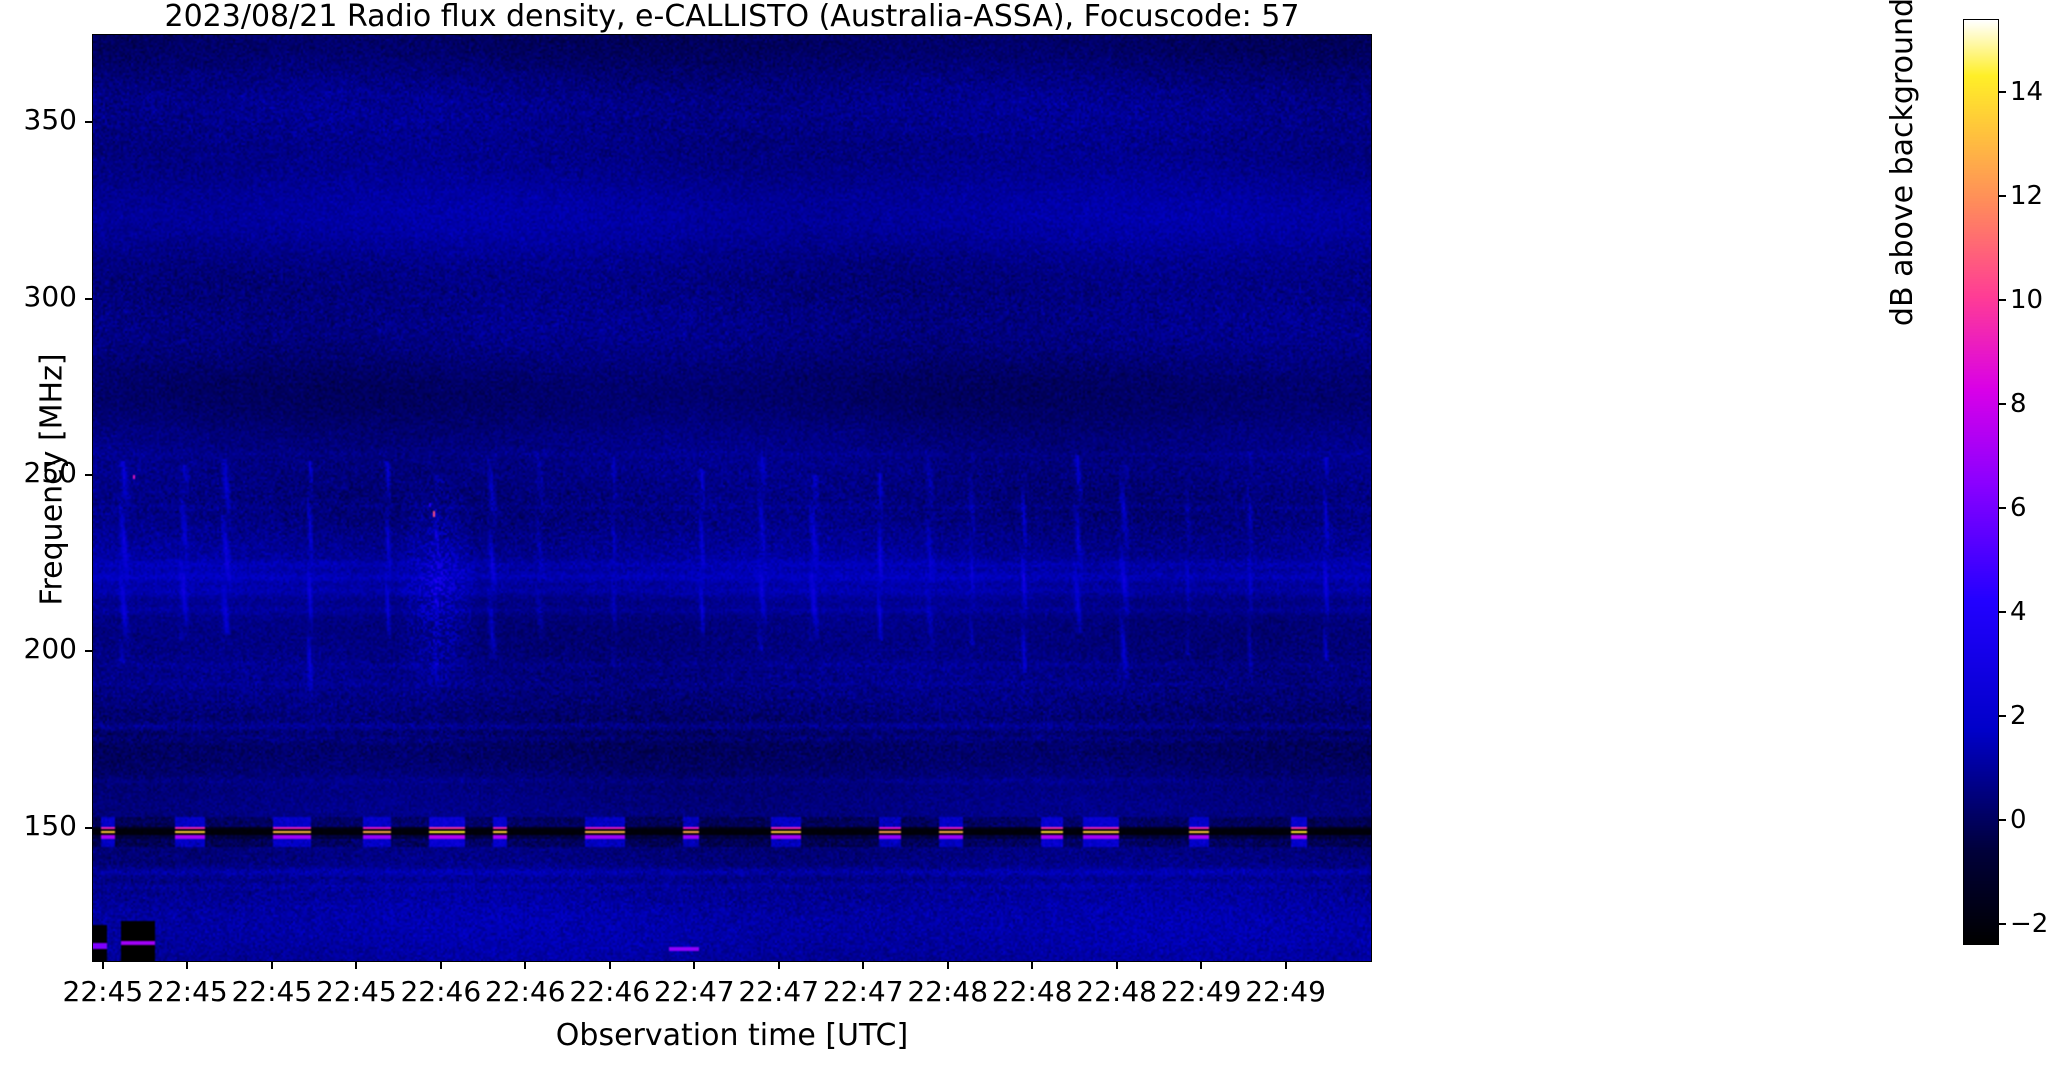  Describe the element at coordinates (2018, 508) in the screenshot. I see `colorbar-tick-label: 6` at that location.